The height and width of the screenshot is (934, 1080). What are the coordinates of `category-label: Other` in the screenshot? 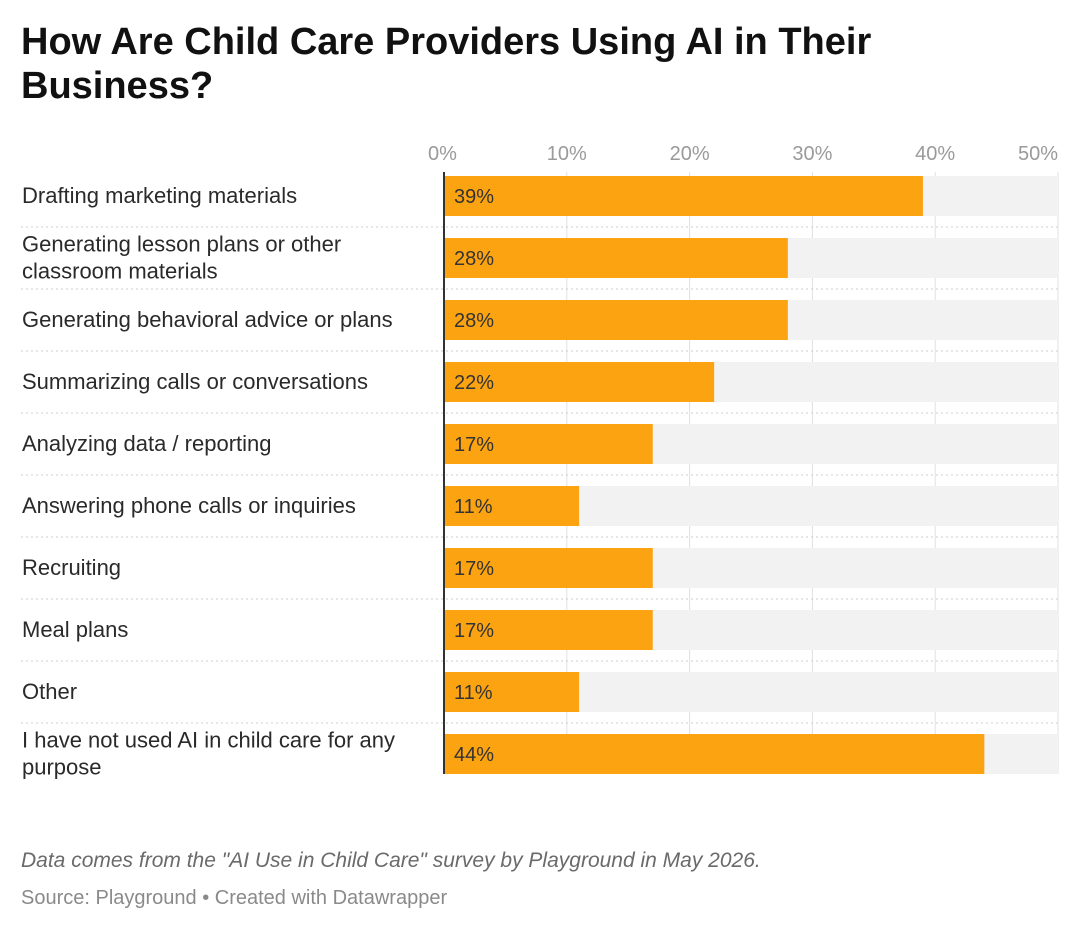 It's located at (49, 691).